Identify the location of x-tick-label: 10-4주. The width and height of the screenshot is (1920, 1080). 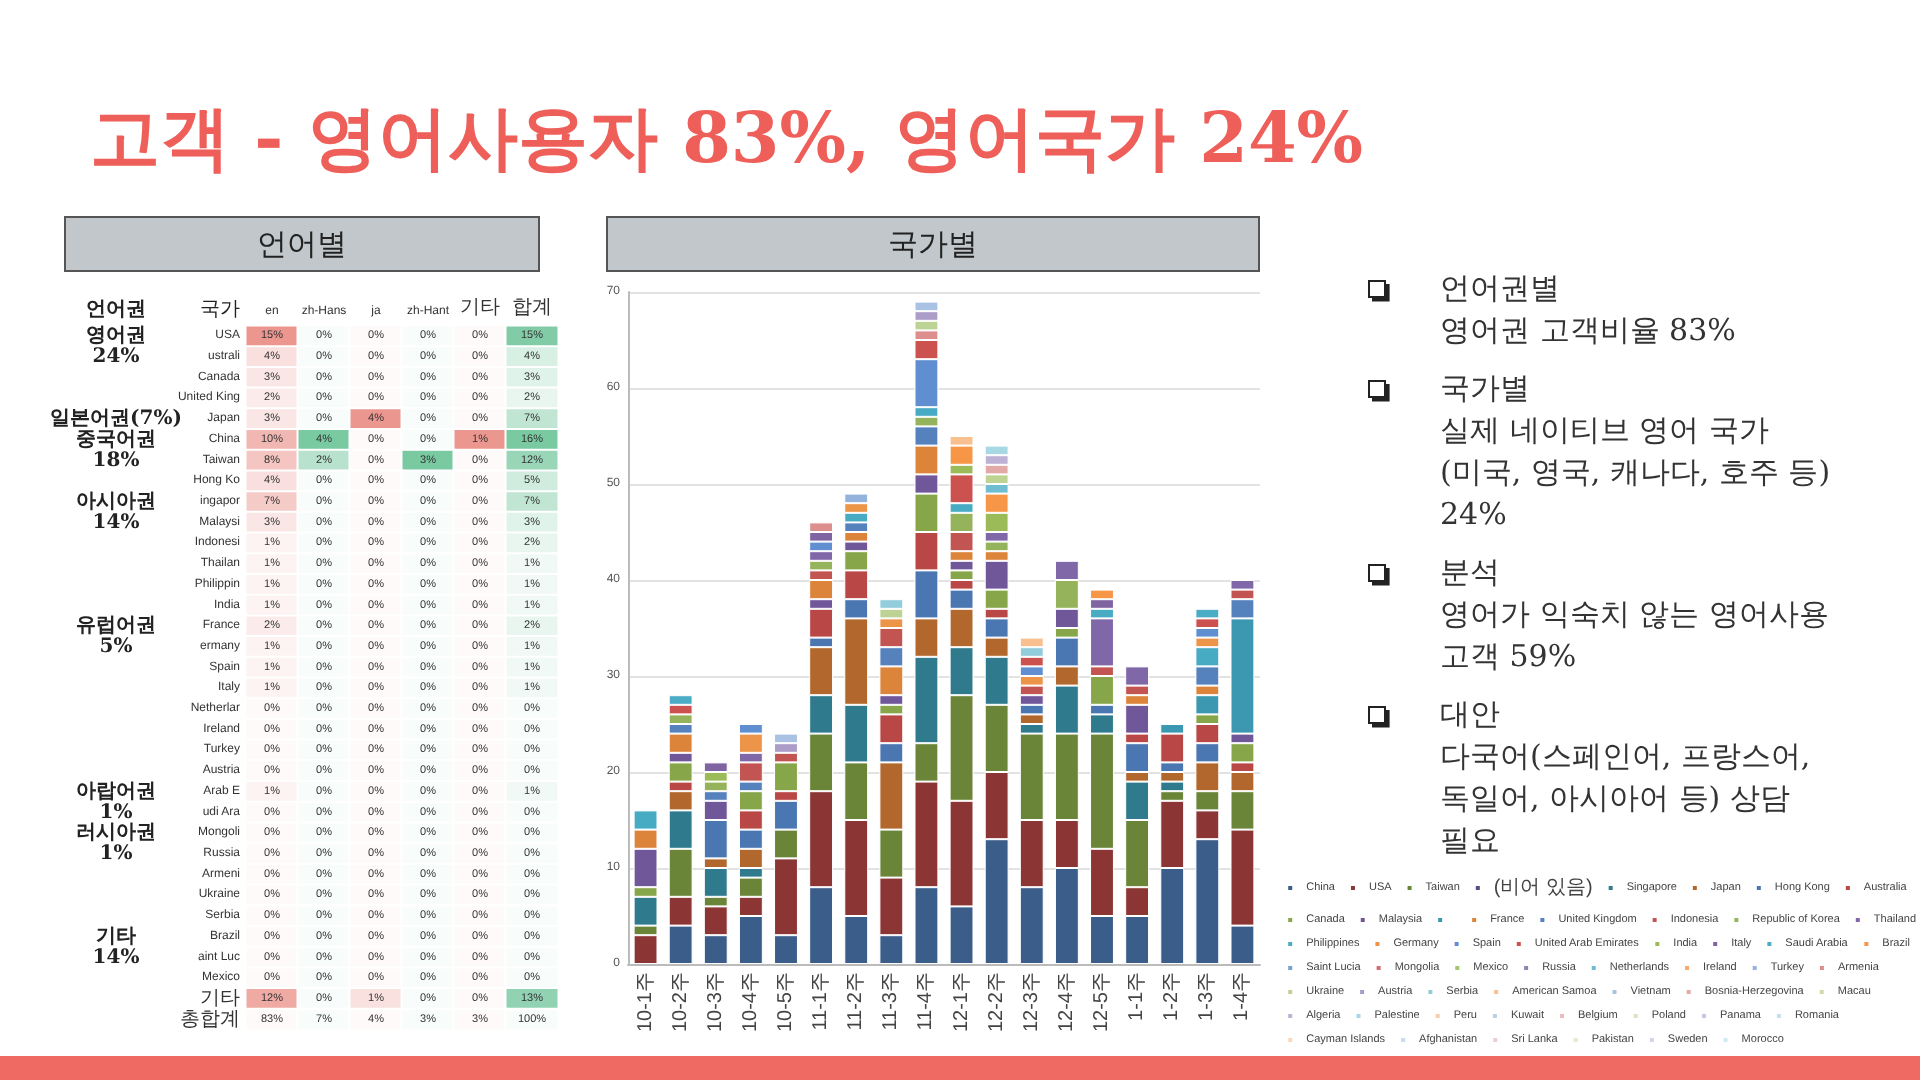
(750, 1002).